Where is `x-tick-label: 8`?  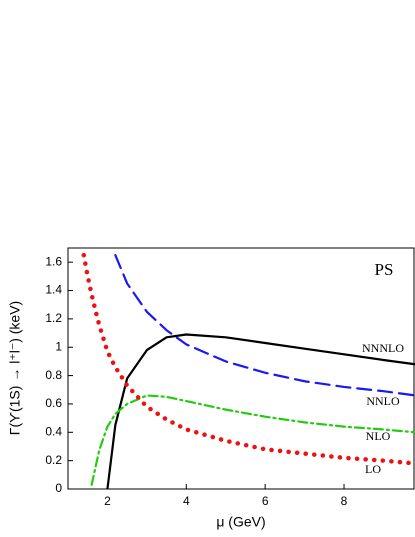 x-tick-label: 8 is located at coordinates (344, 501).